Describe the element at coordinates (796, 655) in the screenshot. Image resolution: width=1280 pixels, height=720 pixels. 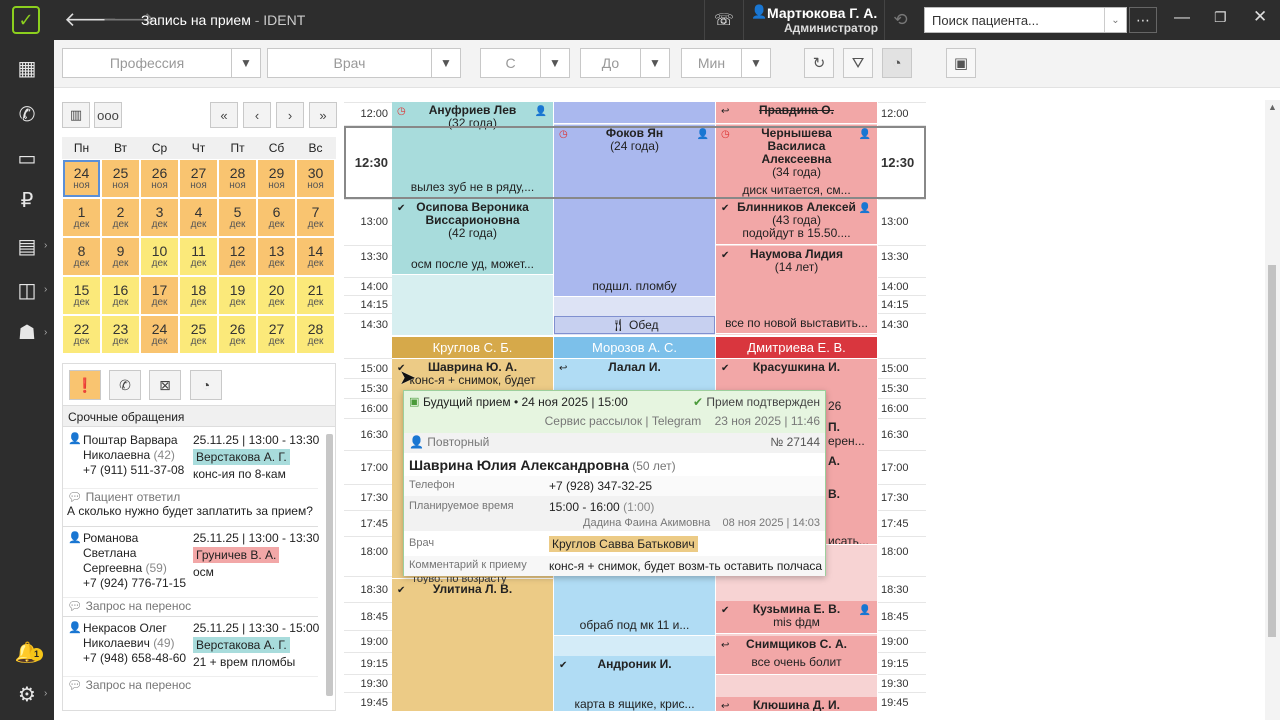
I see `appointment: ↩ Снимщиков С. А. все очень болит` at that location.